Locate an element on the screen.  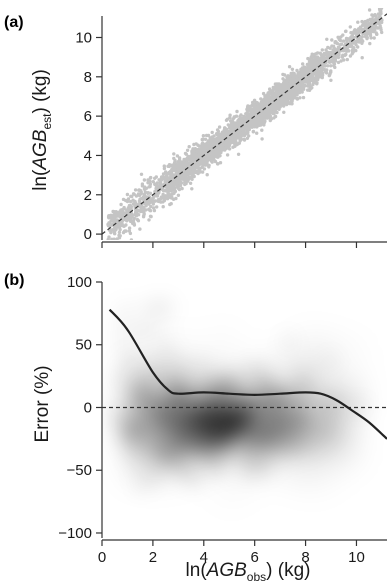
x-tick-label-b: 0 is located at coordinates (102, 557).